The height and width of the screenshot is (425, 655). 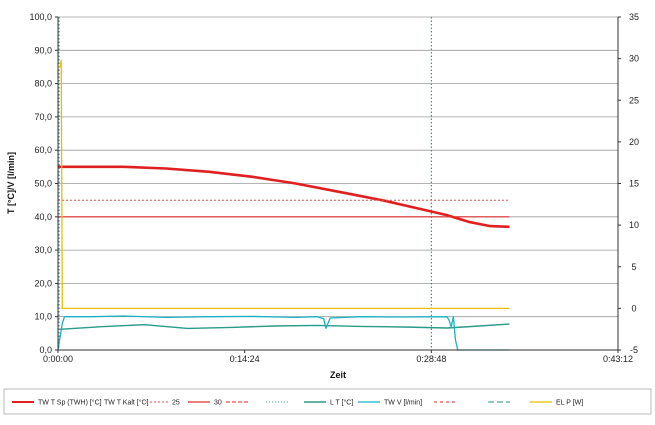 I want to click on y-tick-label: 30,0, so click(x=43, y=250).